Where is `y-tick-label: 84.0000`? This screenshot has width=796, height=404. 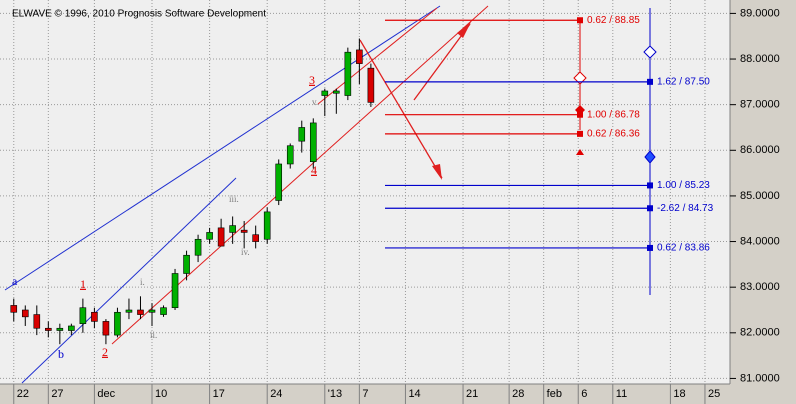 y-tick-label: 84.0000 is located at coordinates (760, 241).